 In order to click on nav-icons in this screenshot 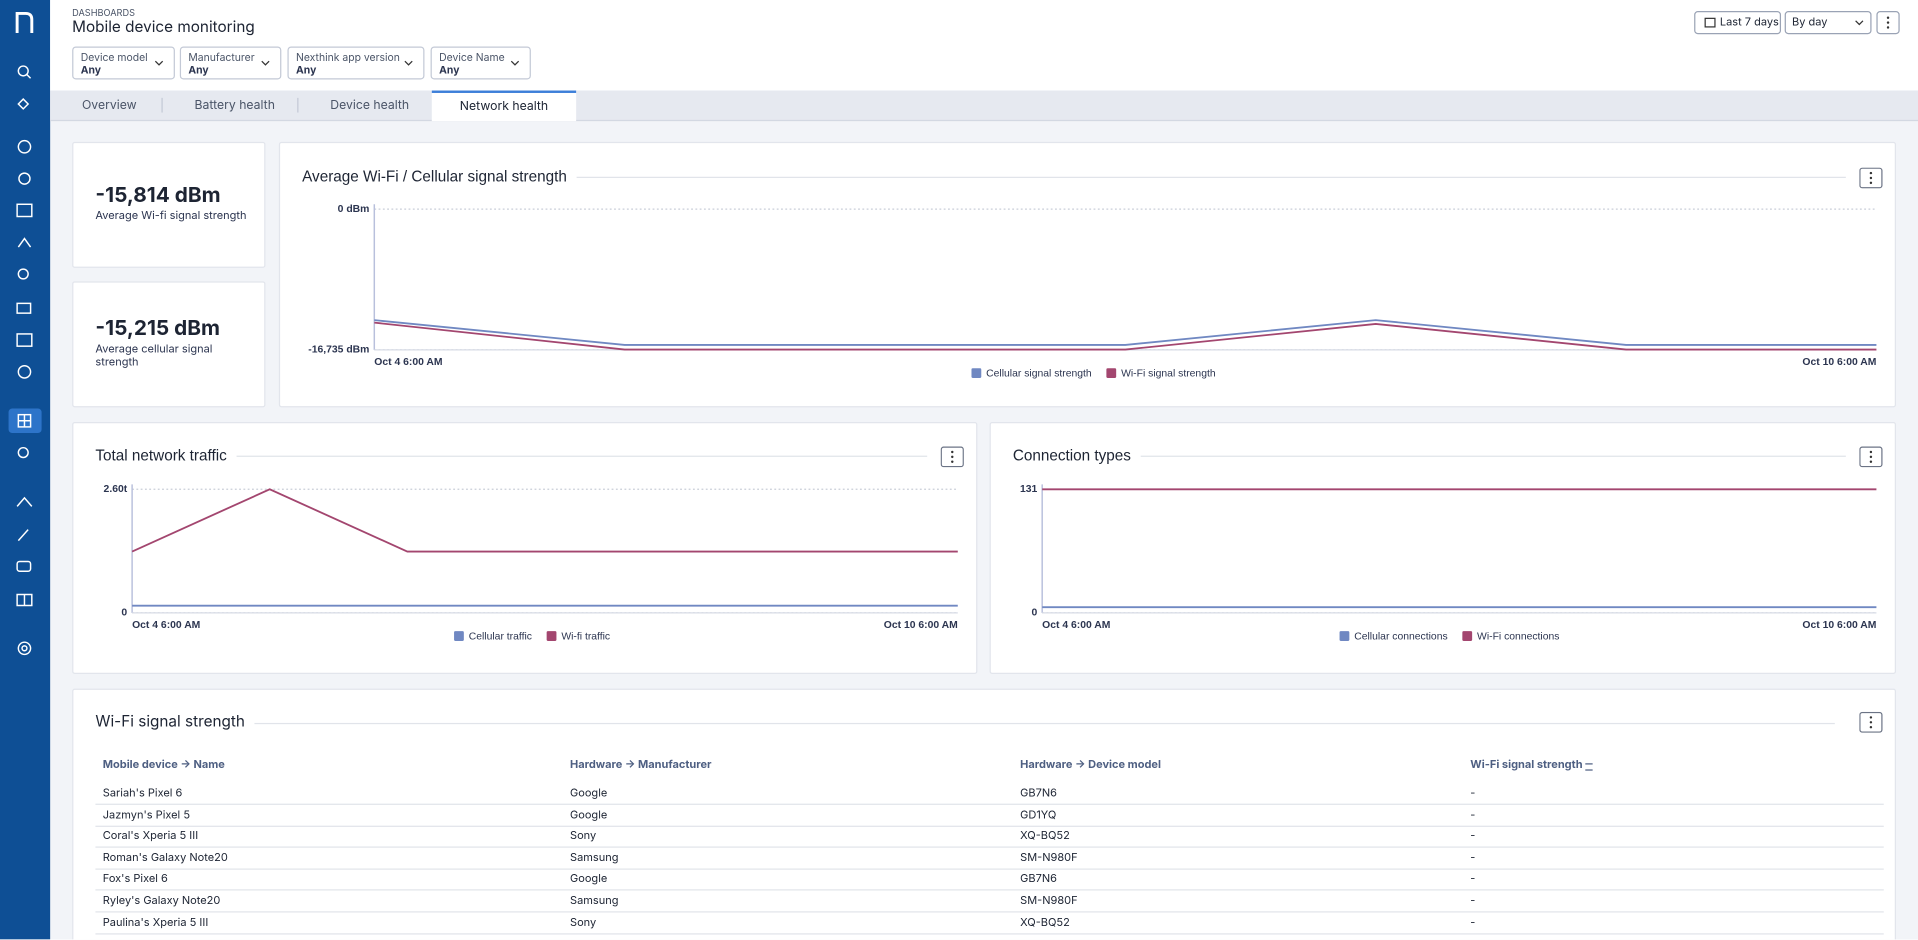, I will do `click(24, 222)`.